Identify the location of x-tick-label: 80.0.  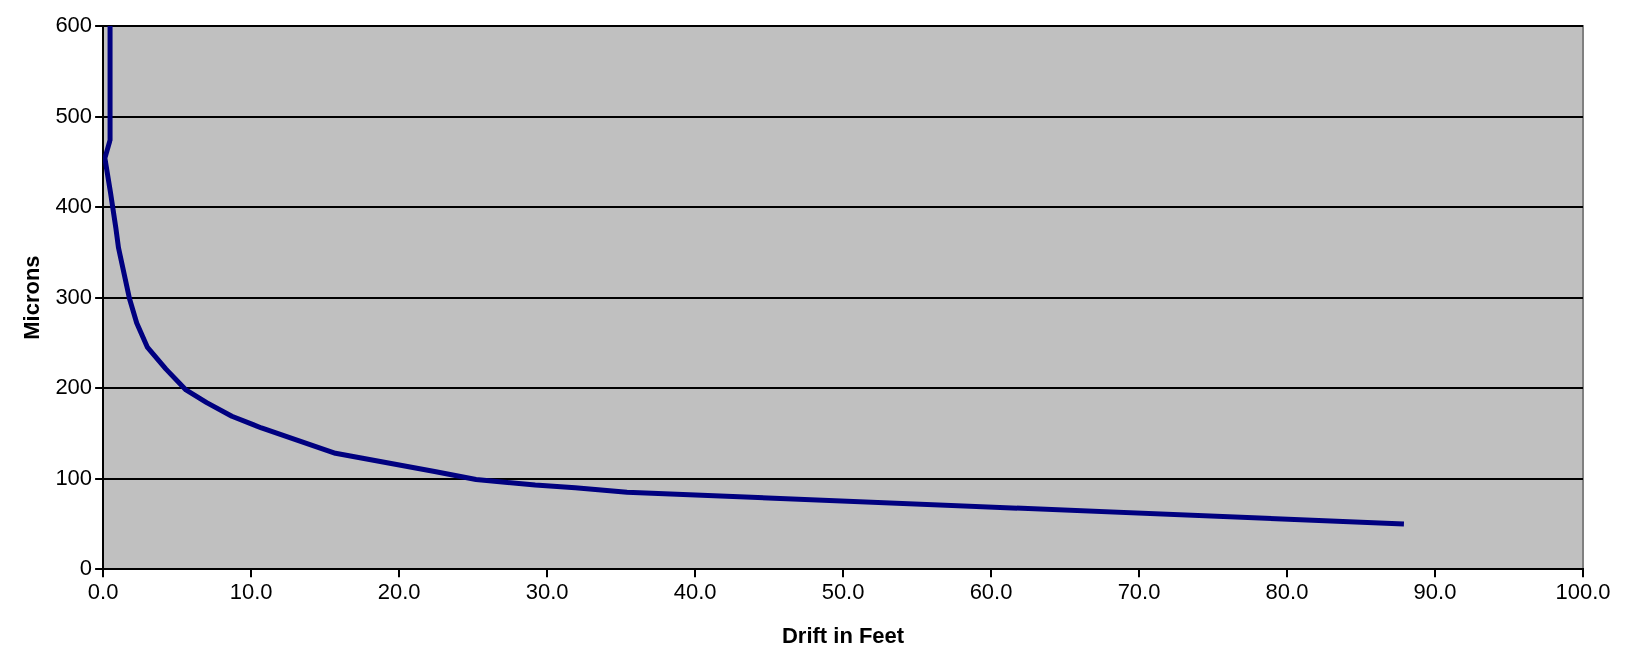
(1287, 592).